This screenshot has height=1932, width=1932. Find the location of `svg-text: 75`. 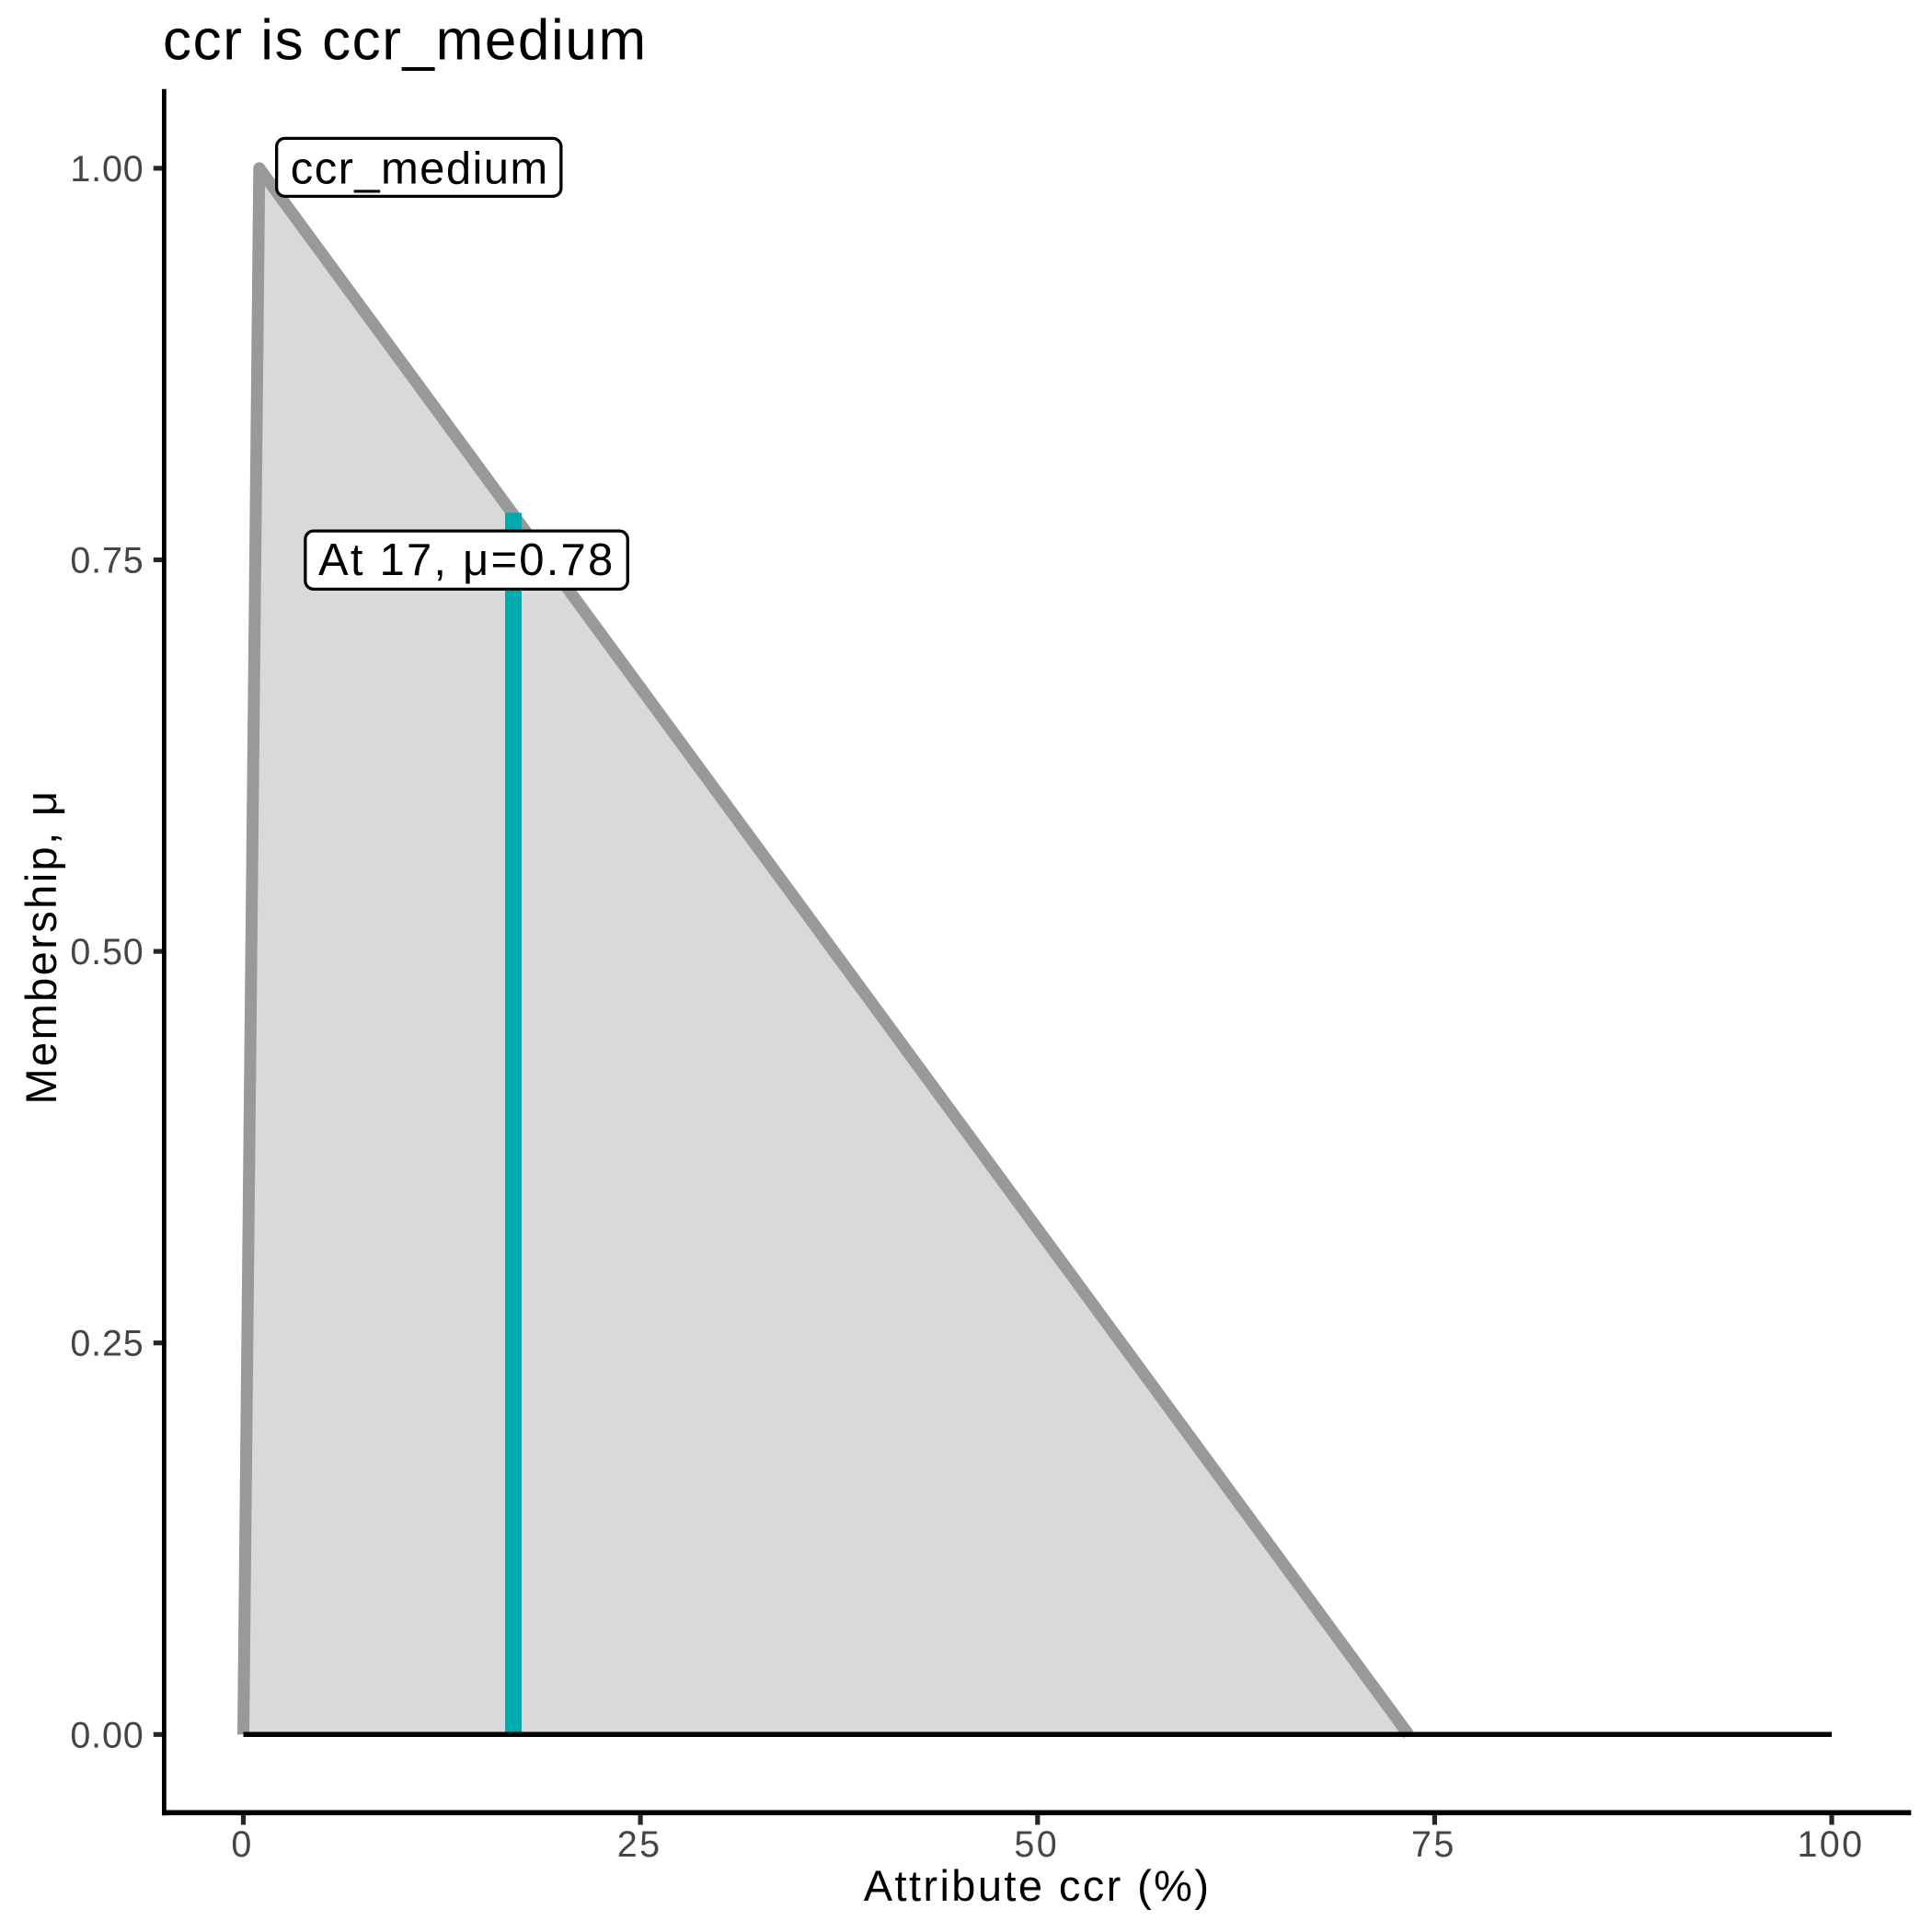

svg-text: 75 is located at coordinates (1433, 1844).